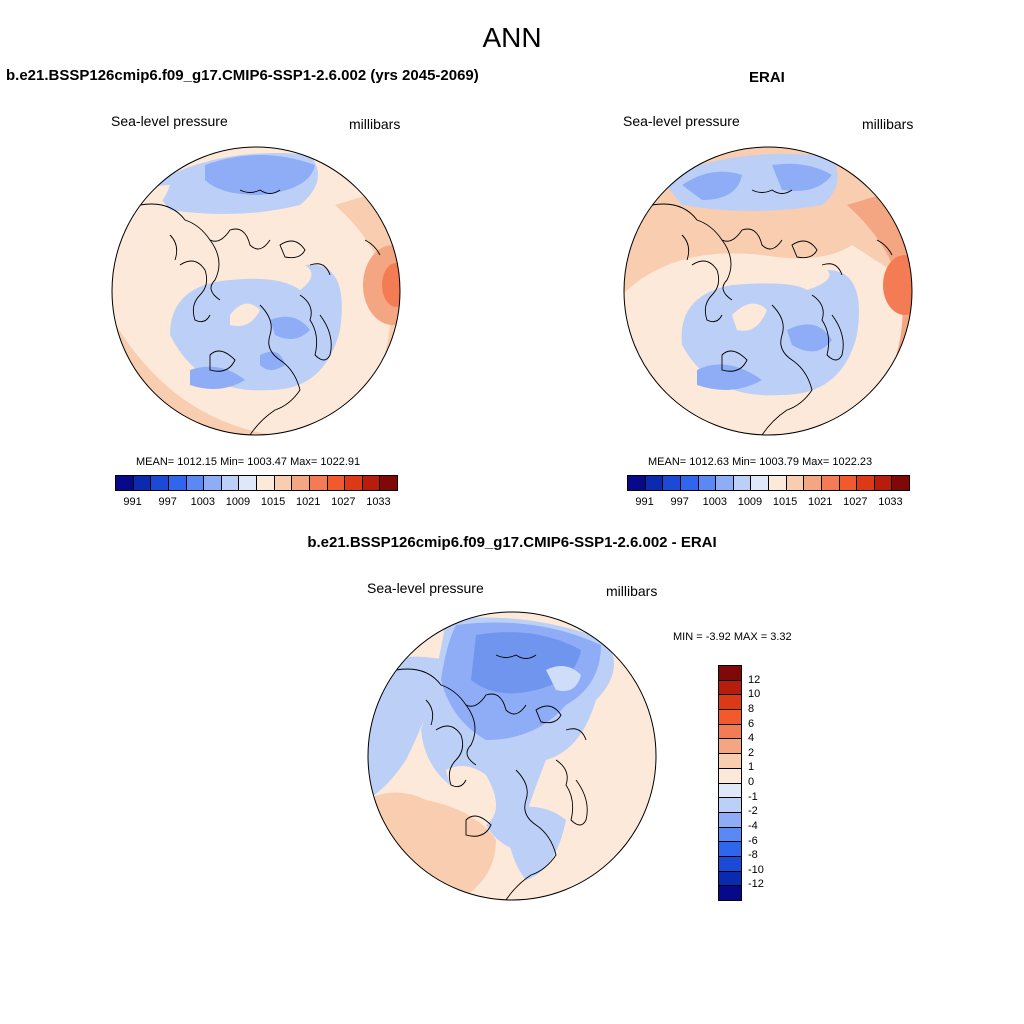 This screenshot has height=1024, width=1024. What do you see at coordinates (754, 694) in the screenshot?
I see `colorbar-tick-label: 10` at bounding box center [754, 694].